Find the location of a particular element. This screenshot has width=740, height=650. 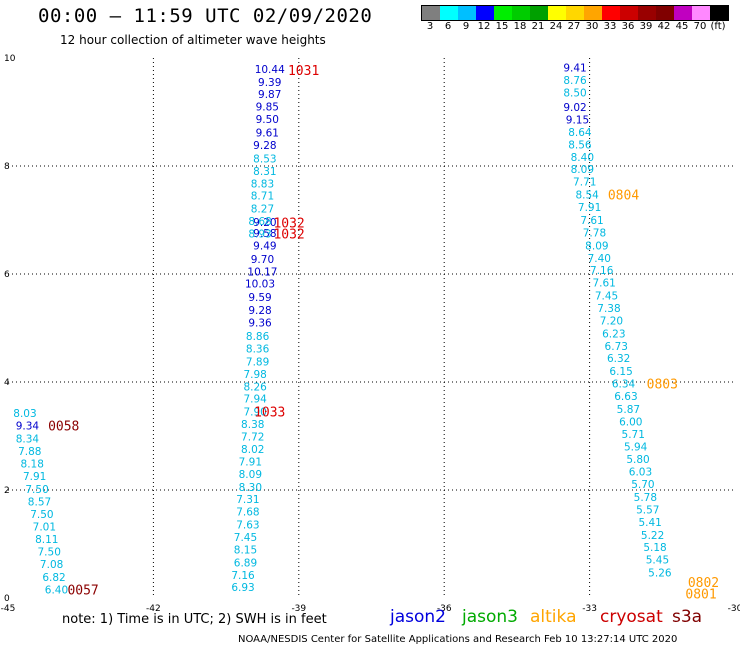

swh-point-label: 7.98 is located at coordinates (254, 375).